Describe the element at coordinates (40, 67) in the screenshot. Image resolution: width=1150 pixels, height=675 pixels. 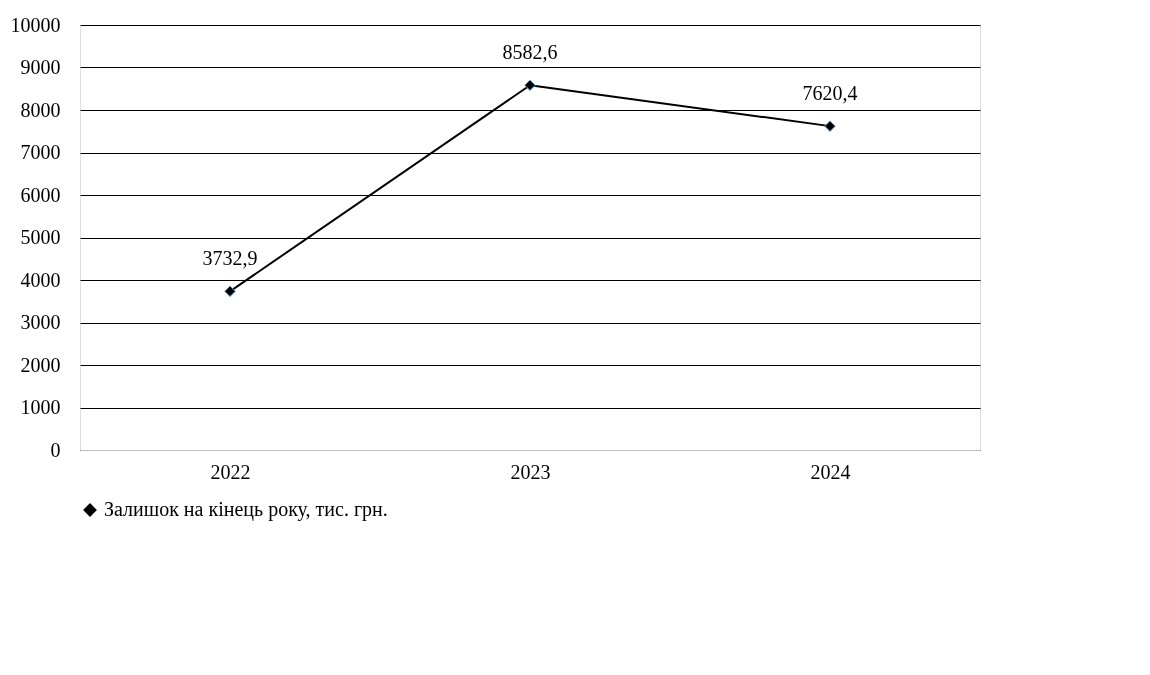
I see `y-tick-label: 9000` at that location.